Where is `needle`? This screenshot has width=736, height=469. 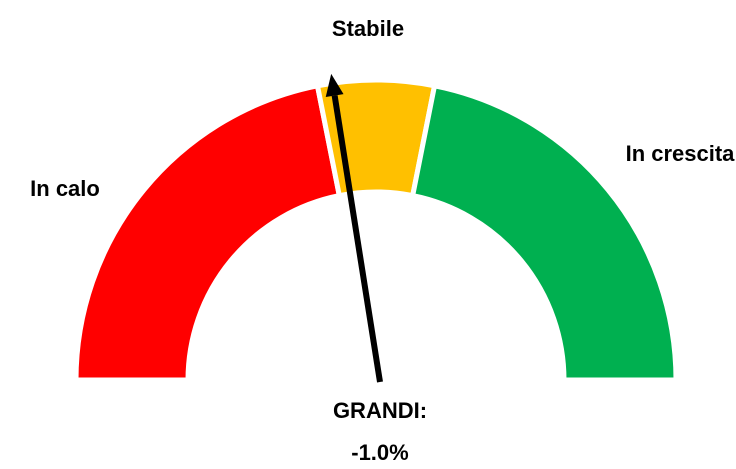
needle is located at coordinates (354, 228).